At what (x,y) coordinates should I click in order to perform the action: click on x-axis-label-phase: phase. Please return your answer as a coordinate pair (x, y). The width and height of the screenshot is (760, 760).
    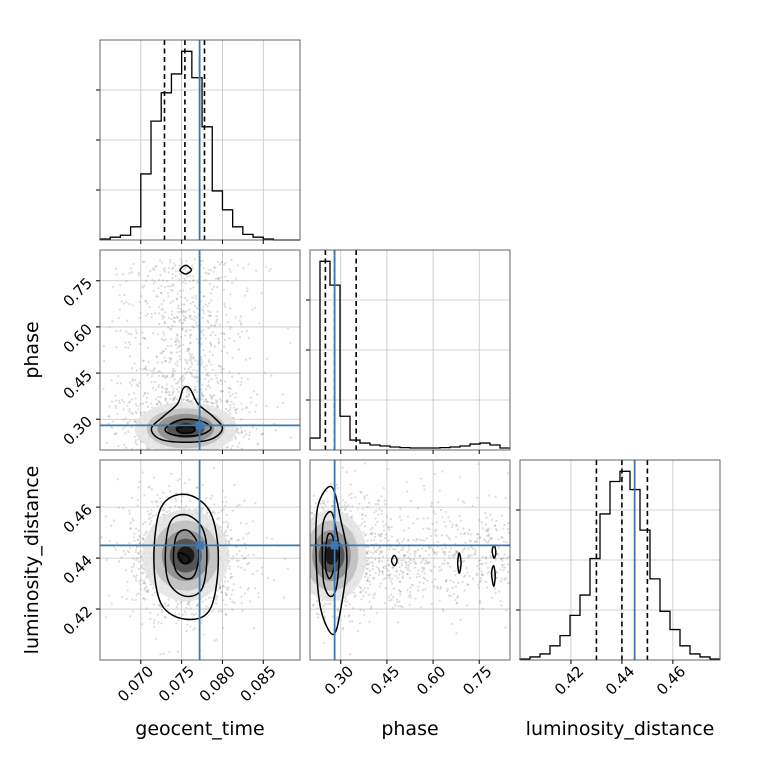
    Looking at the image, I should click on (409, 729).